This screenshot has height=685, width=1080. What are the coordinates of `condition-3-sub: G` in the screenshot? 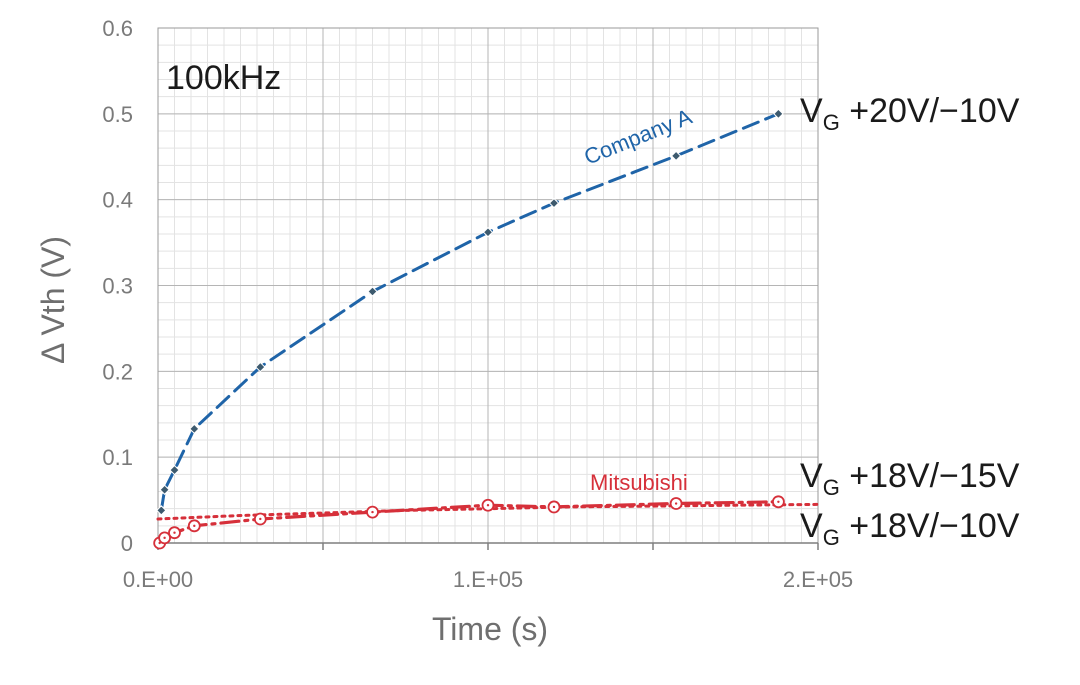 It's located at (831, 537).